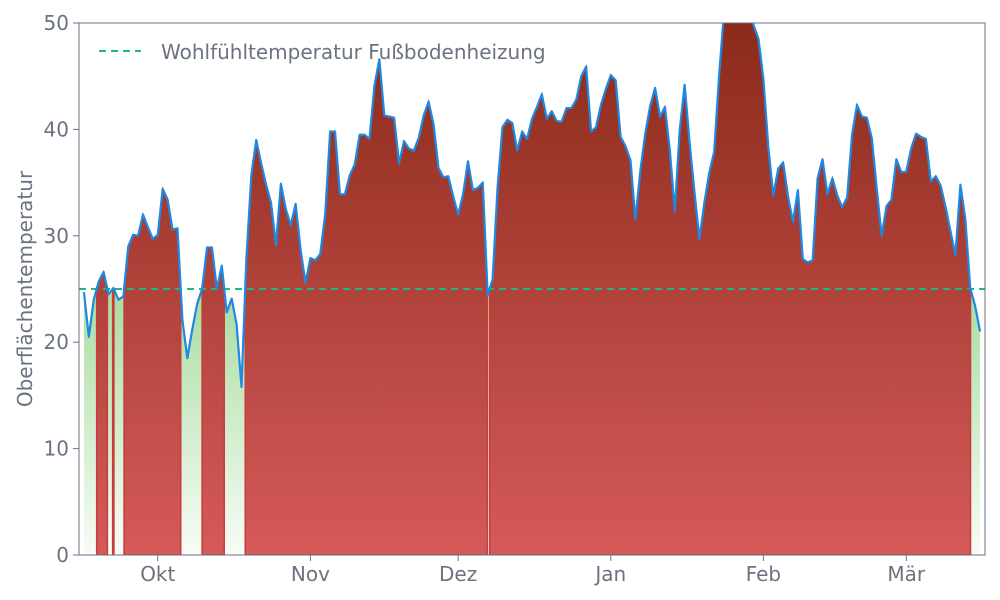 This screenshot has height=600, width=1000. Describe the element at coordinates (56, 342) in the screenshot. I see `y-tick-label: 20` at that location.